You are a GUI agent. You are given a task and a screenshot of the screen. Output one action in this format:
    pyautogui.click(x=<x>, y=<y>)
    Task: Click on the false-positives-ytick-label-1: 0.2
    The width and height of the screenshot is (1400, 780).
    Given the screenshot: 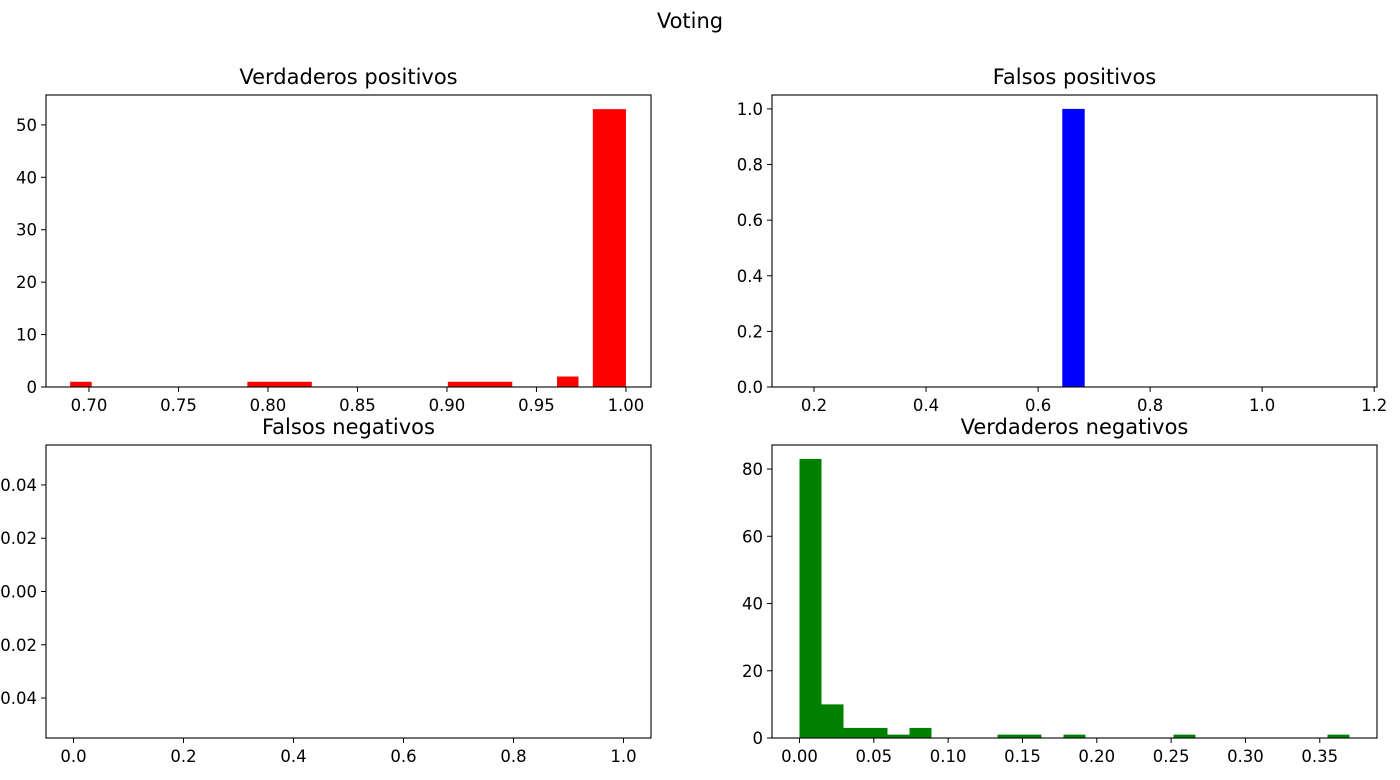 What is the action you would take?
    pyautogui.click(x=750, y=331)
    